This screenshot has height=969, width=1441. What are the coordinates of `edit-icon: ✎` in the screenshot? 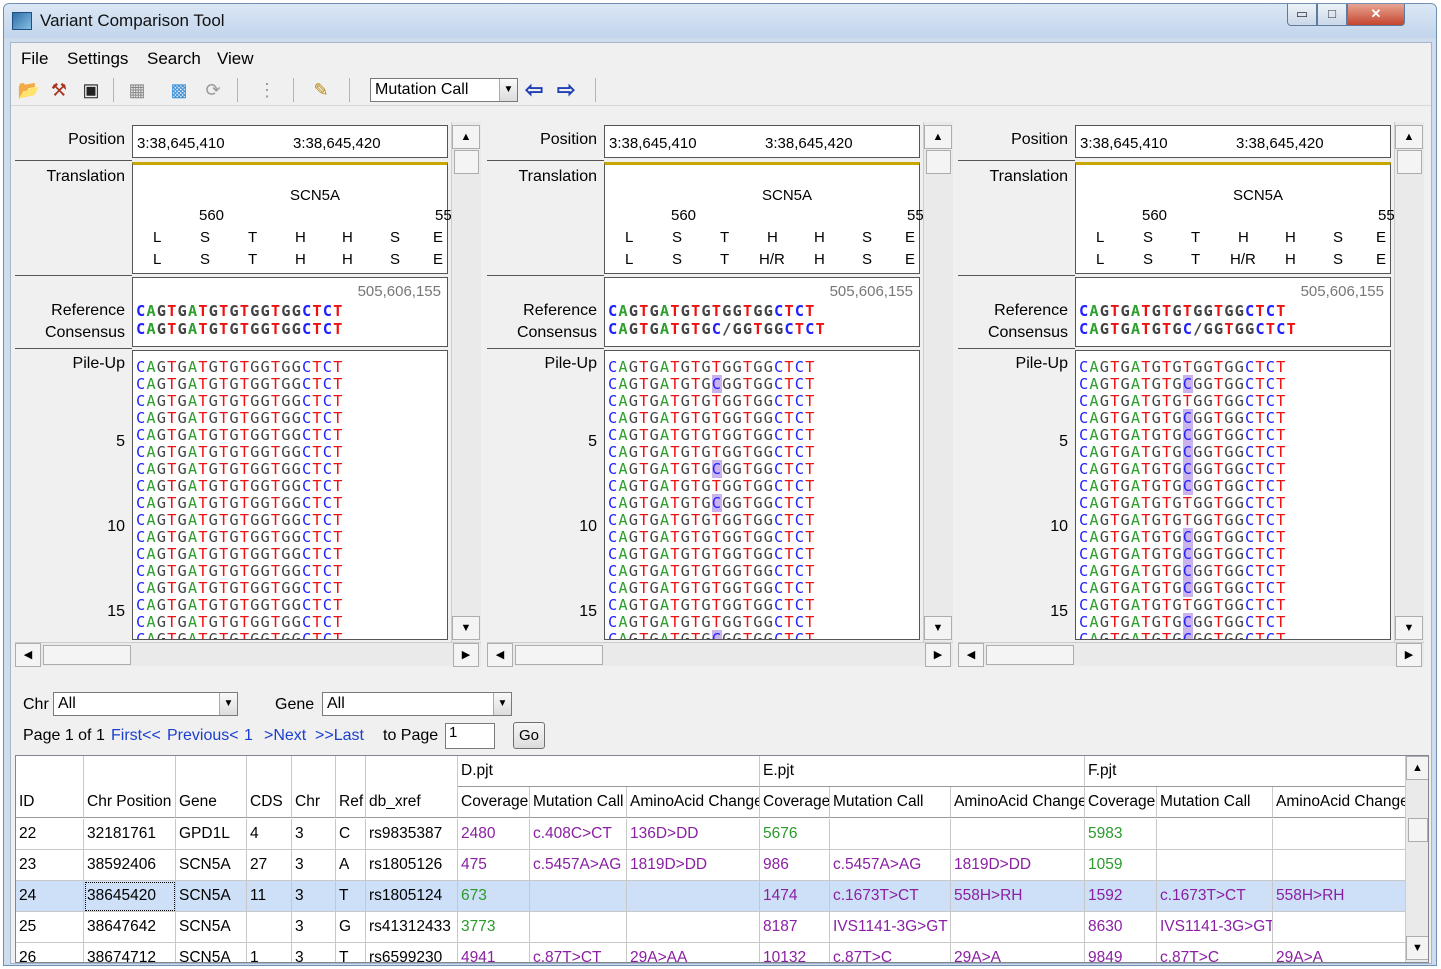 It's located at (321, 89).